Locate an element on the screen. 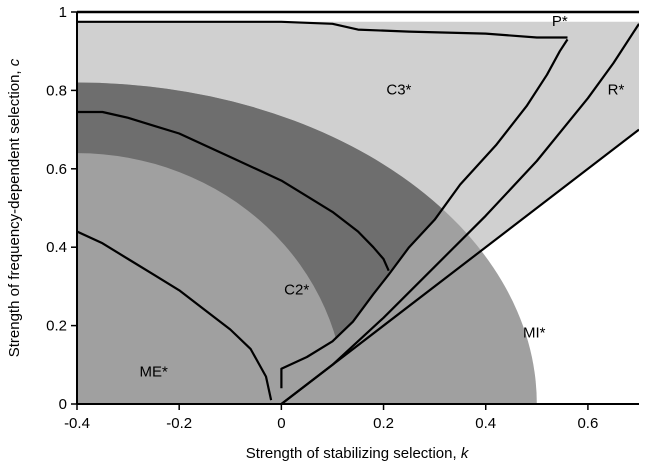 This screenshot has height=464, width=645. ME-boundary is located at coordinates (175, 315).